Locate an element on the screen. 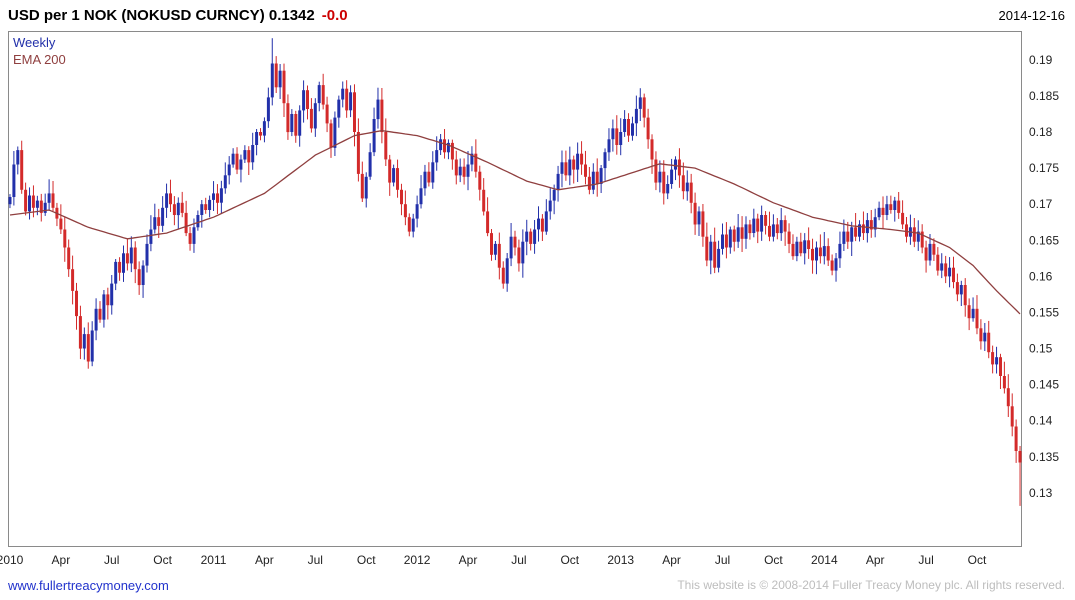 The width and height of the screenshot is (1075, 600). svg-text: 2013 is located at coordinates (620, 560).